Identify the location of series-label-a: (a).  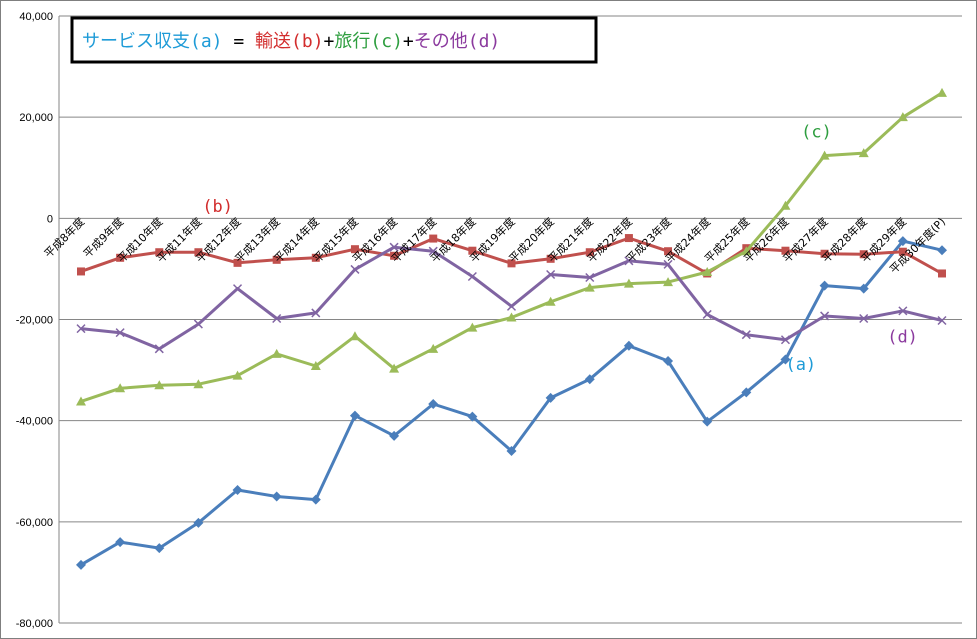
(800, 365).